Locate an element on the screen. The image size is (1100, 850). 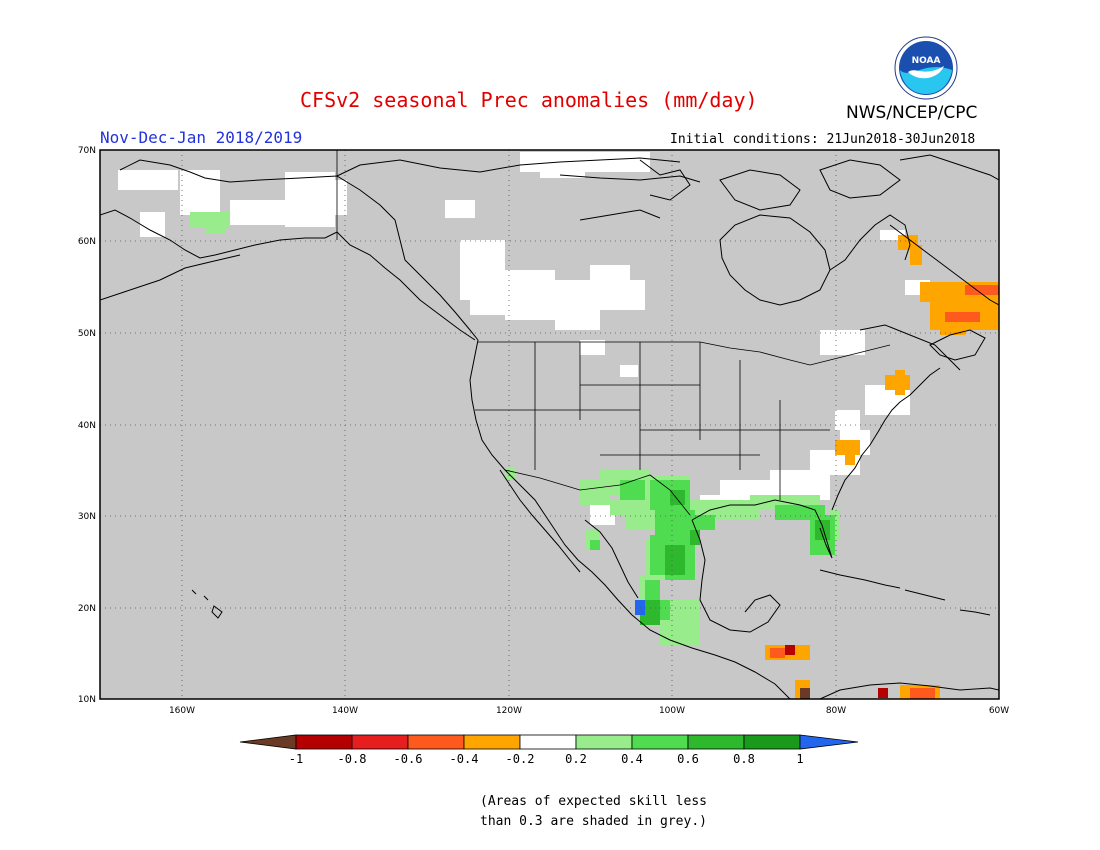
lat-label: 70N is located at coordinates (87, 151).